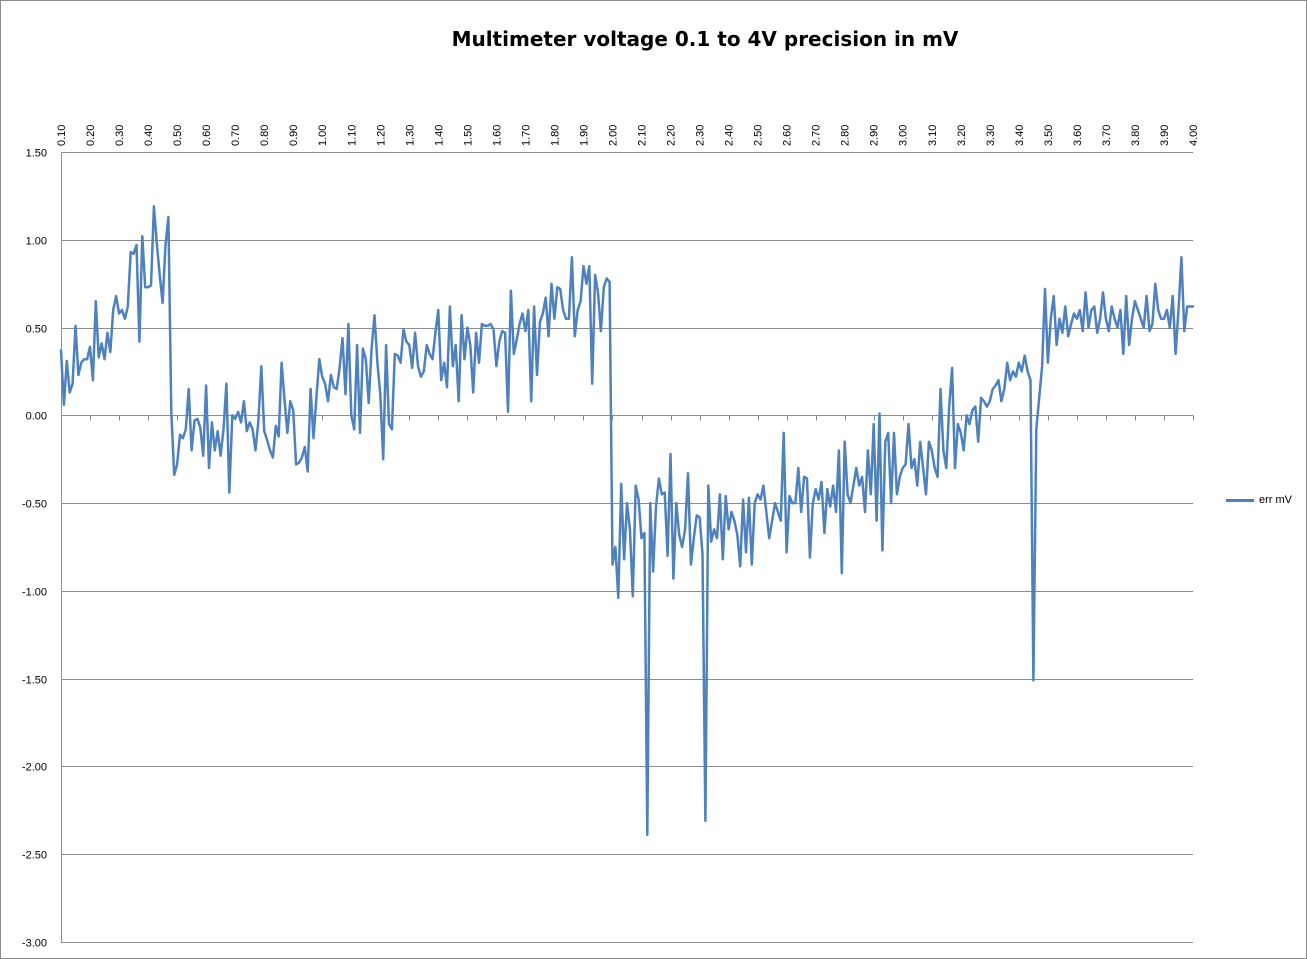  Describe the element at coordinates (410, 135) in the screenshot. I see `x-tick-label: 1.30` at that location.